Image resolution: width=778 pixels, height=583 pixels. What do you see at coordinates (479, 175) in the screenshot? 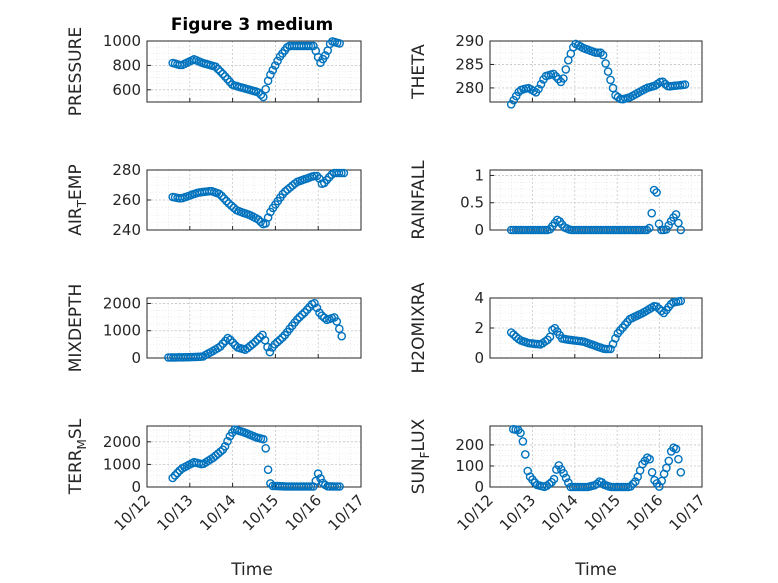
I see `y-tick-label: 1` at bounding box center [479, 175].